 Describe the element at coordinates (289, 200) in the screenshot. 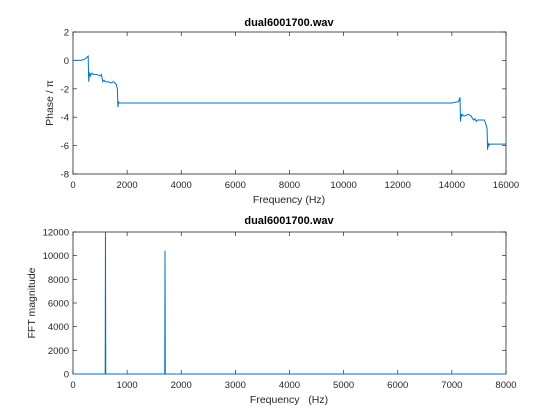

I see `phase-x-axis-label: Frequency (Hz)` at that location.